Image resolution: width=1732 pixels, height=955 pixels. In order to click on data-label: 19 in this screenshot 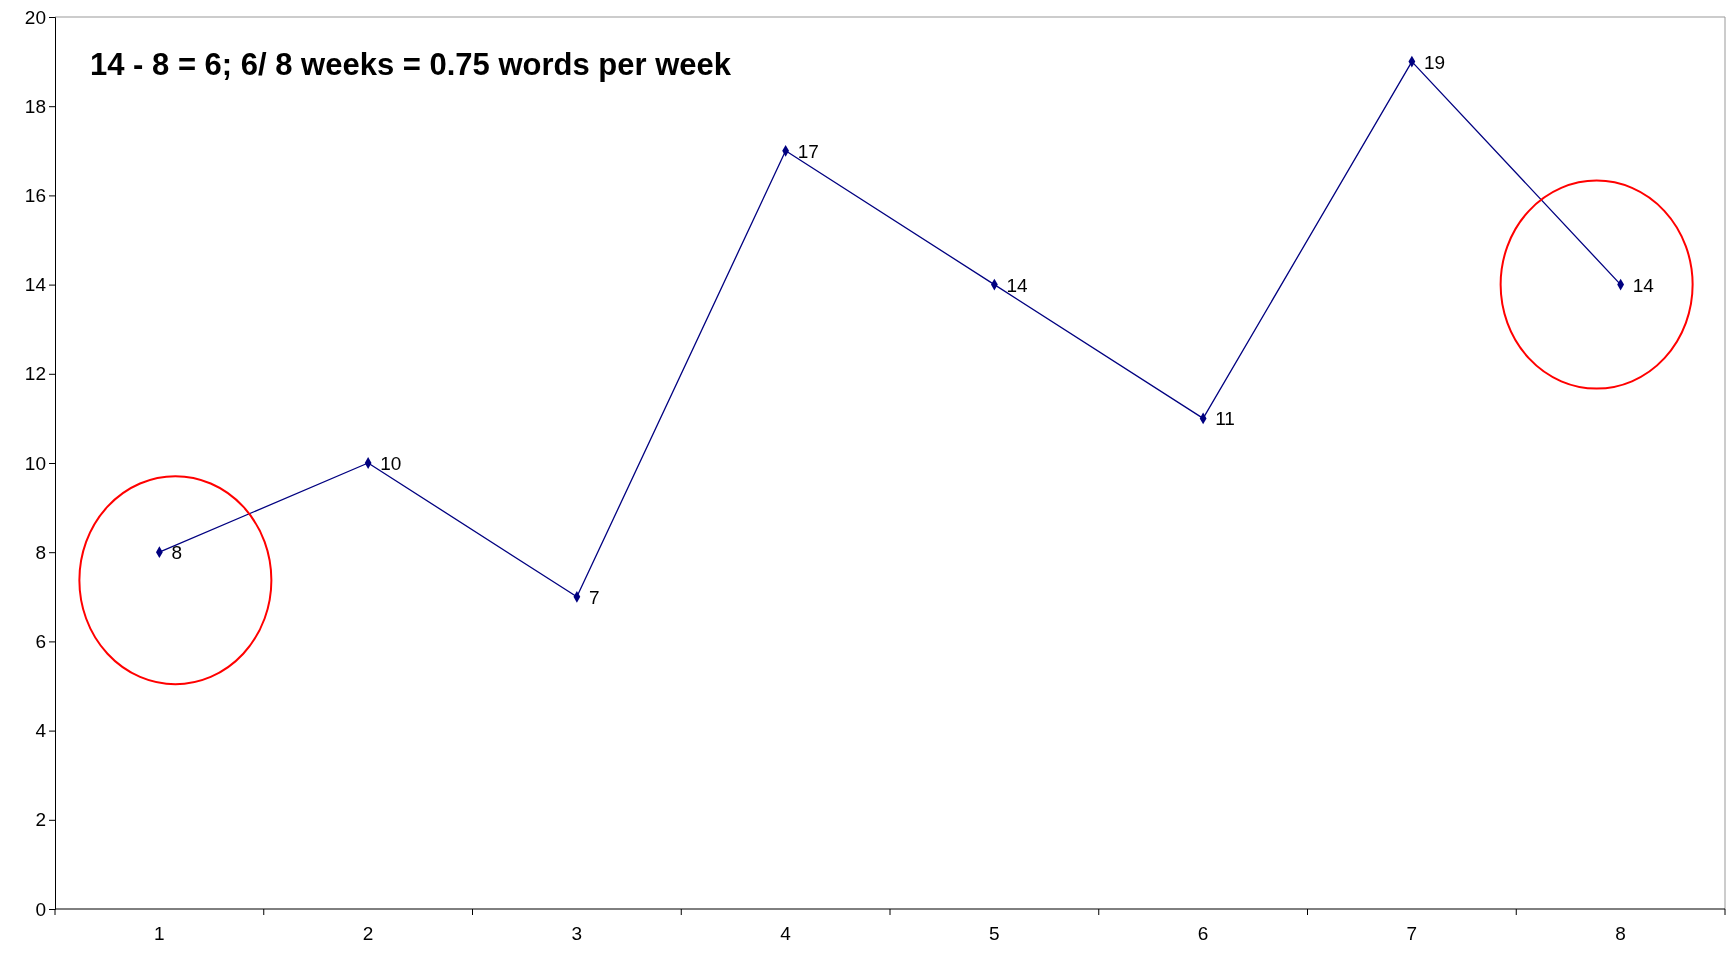, I will do `click(1434, 62)`.